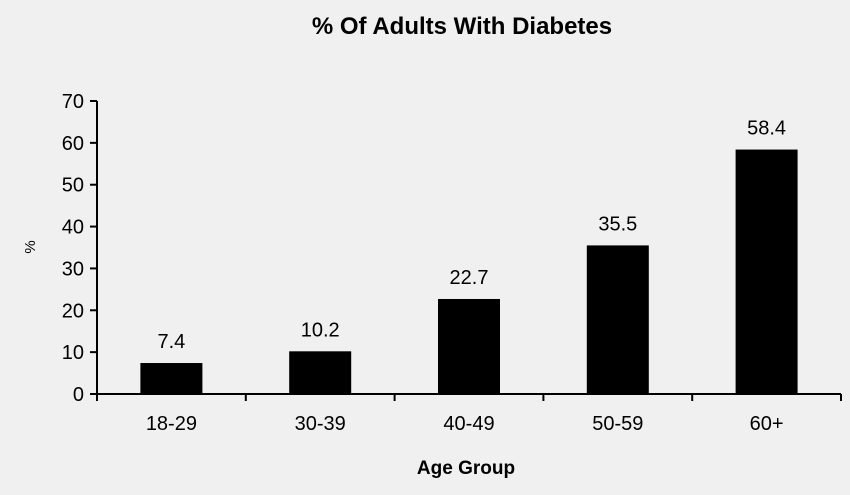 This screenshot has width=850, height=495. I want to click on y-tick-label: 20, so click(73, 311).